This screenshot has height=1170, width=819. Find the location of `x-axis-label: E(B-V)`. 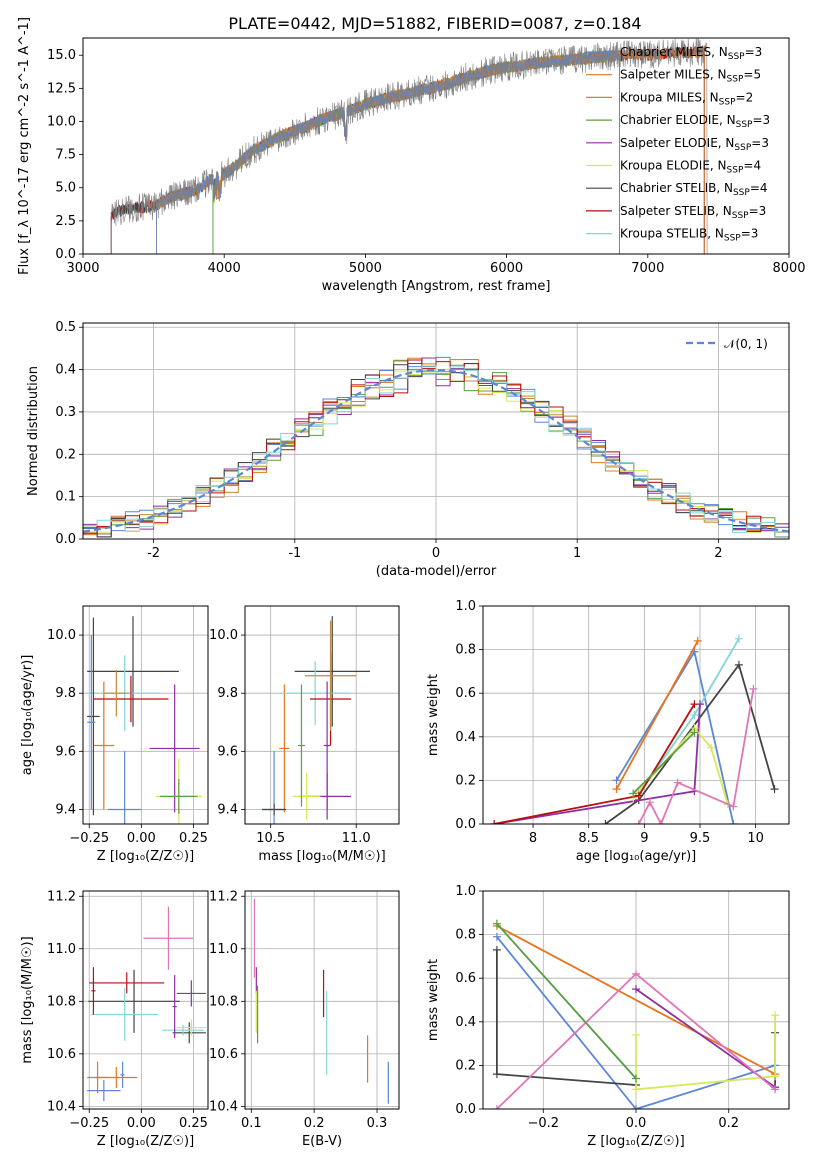

x-axis-label: E(B-V) is located at coordinates (322, 1141).